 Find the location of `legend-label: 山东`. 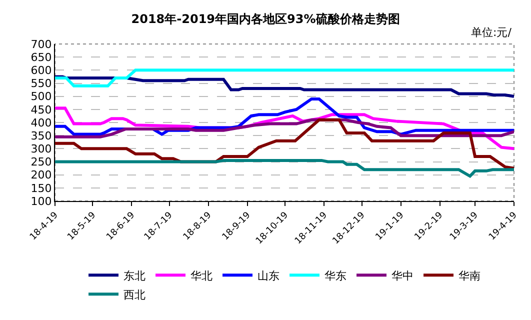

legend-label: 山东 is located at coordinates (269, 275).